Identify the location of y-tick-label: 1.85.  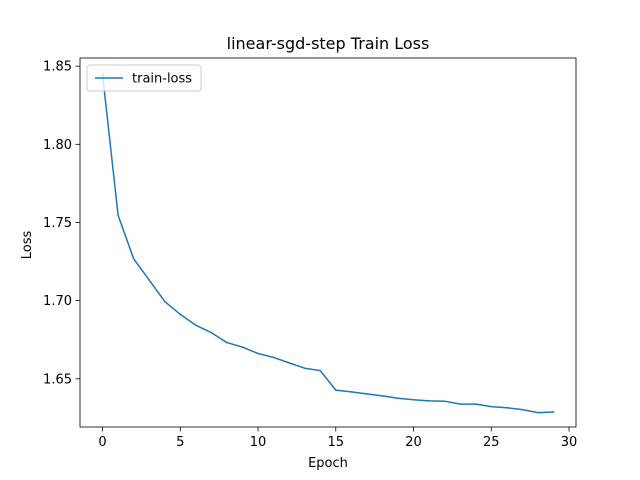
(57, 67).